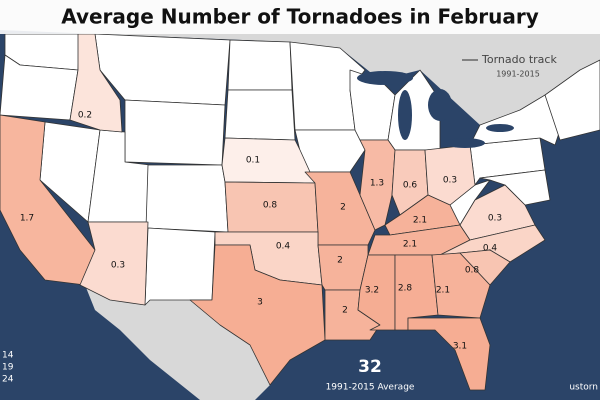 Image resolution: width=600 pixels, height=400 pixels. Describe the element at coordinates (85, 116) in the screenshot. I see `state-value: 0.2` at that location.